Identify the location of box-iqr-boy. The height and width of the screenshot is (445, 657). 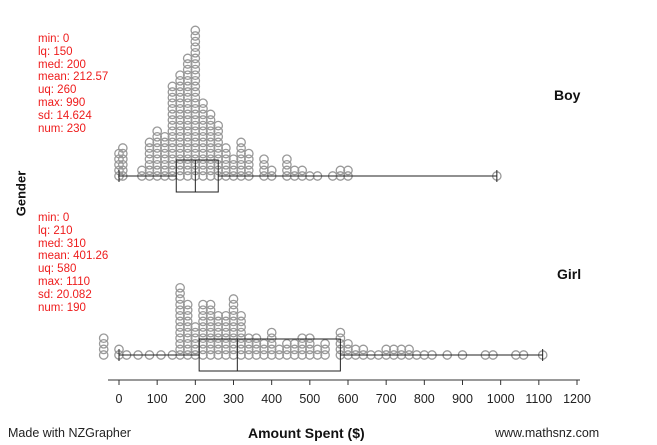
(197, 176).